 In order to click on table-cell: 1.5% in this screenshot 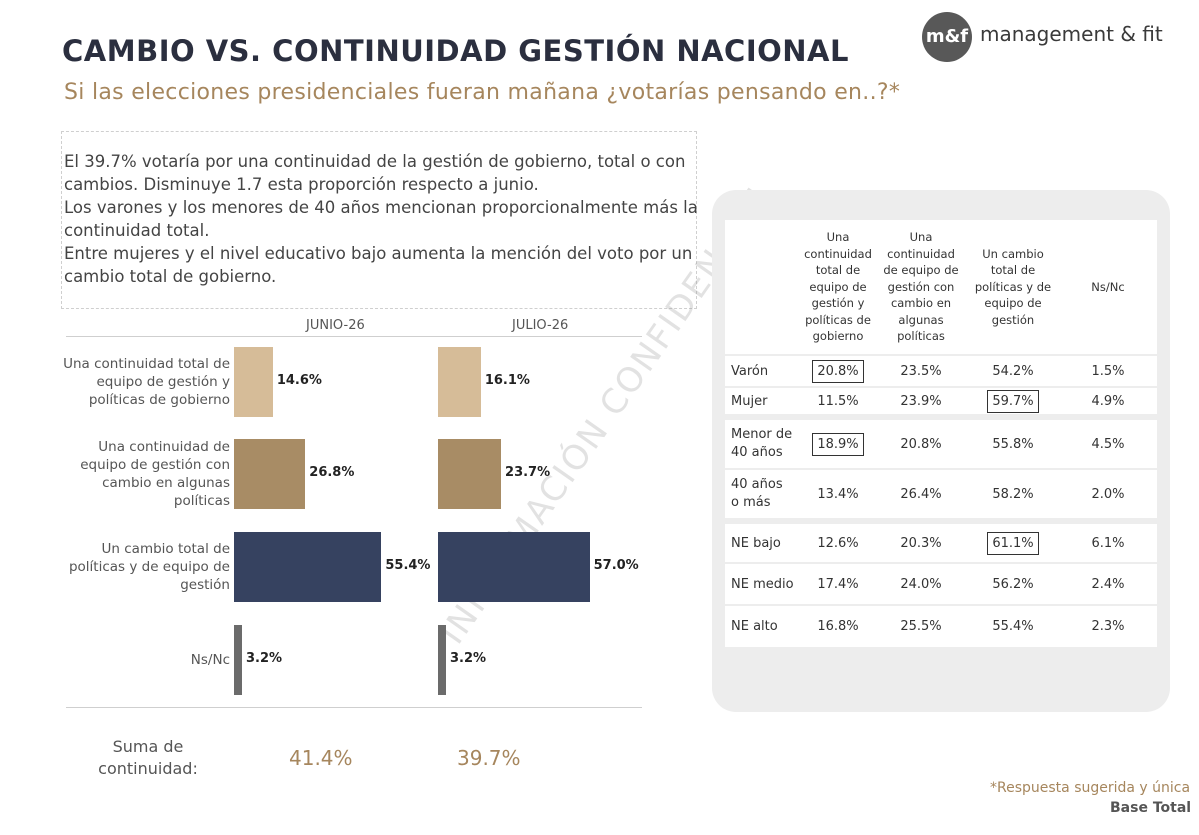, I will do `click(1108, 370)`.